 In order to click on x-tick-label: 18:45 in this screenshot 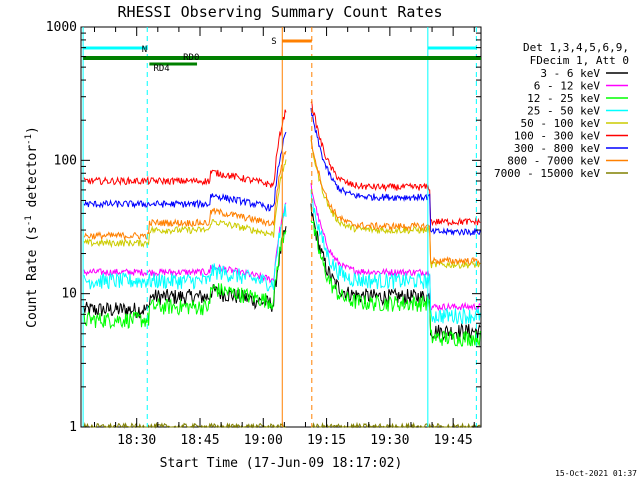, I will do `click(199, 440)`.